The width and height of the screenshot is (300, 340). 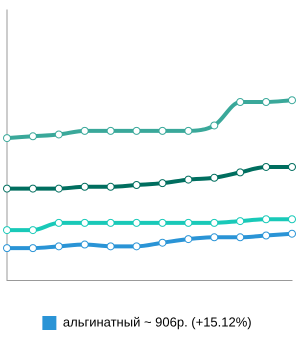 What do you see at coordinates (157, 322) in the screenshot?
I see `legend-label: альгинатный ~ 906р. (+15.12%)` at bounding box center [157, 322].